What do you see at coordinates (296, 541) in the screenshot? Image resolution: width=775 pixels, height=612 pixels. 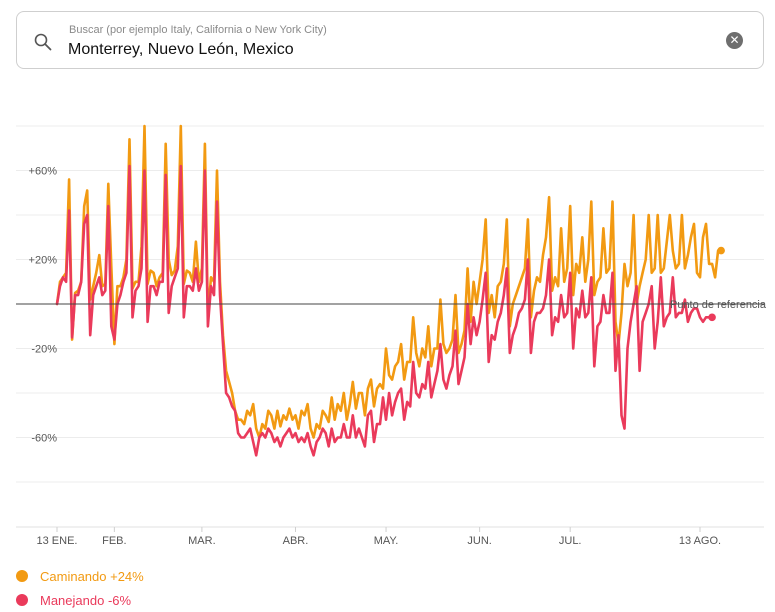 I see `x-tick-label: ABR.` at bounding box center [296, 541].